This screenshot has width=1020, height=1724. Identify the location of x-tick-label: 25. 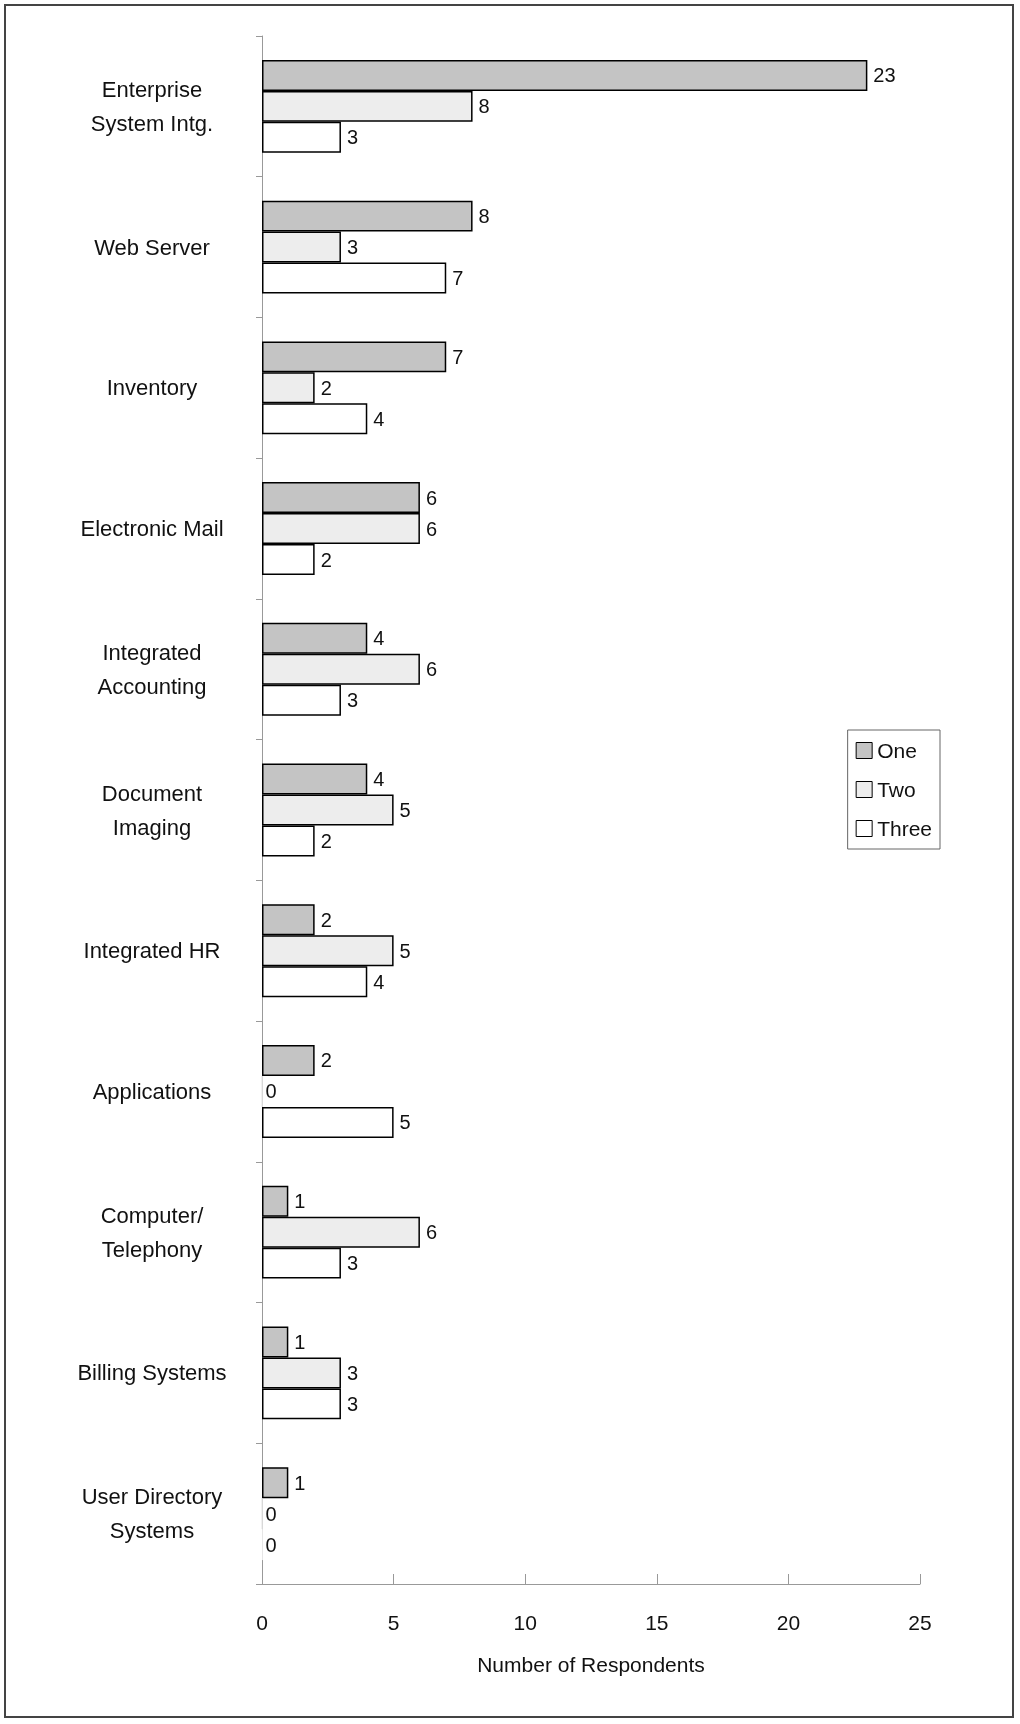
(920, 1622).